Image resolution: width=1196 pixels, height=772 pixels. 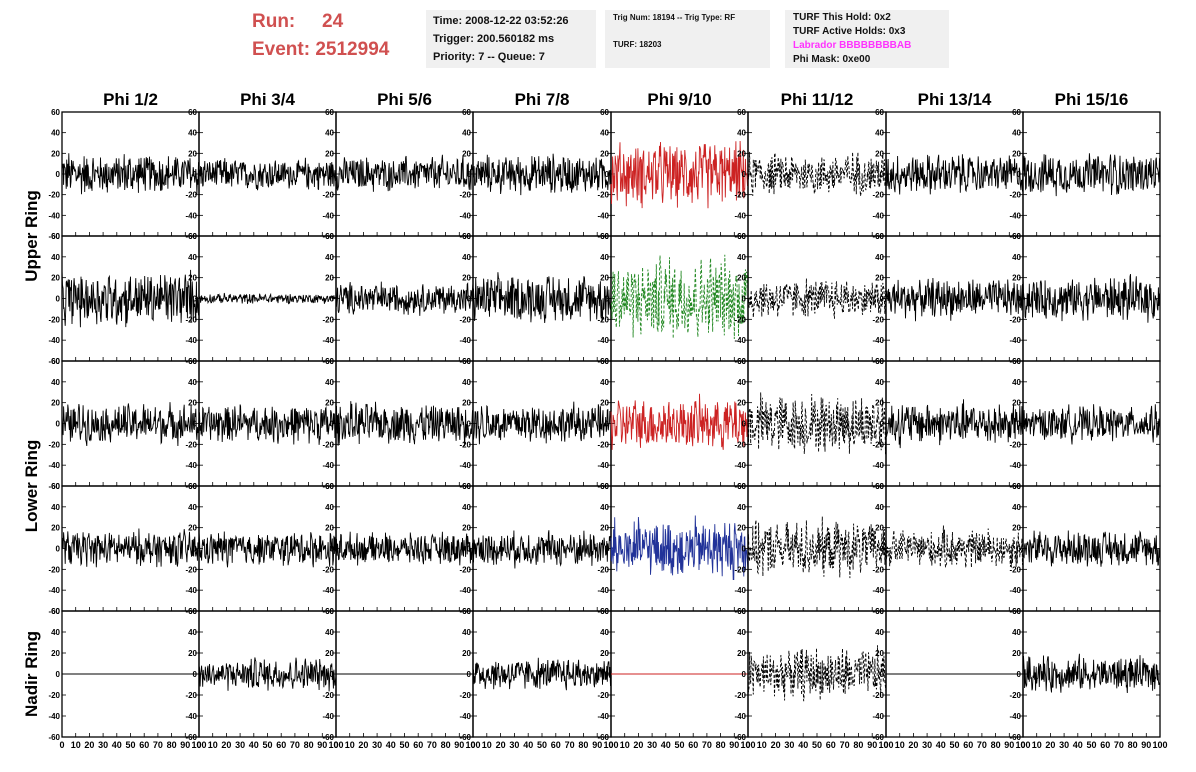 I want to click on x-tick-label: 80, so click(x=721, y=745).